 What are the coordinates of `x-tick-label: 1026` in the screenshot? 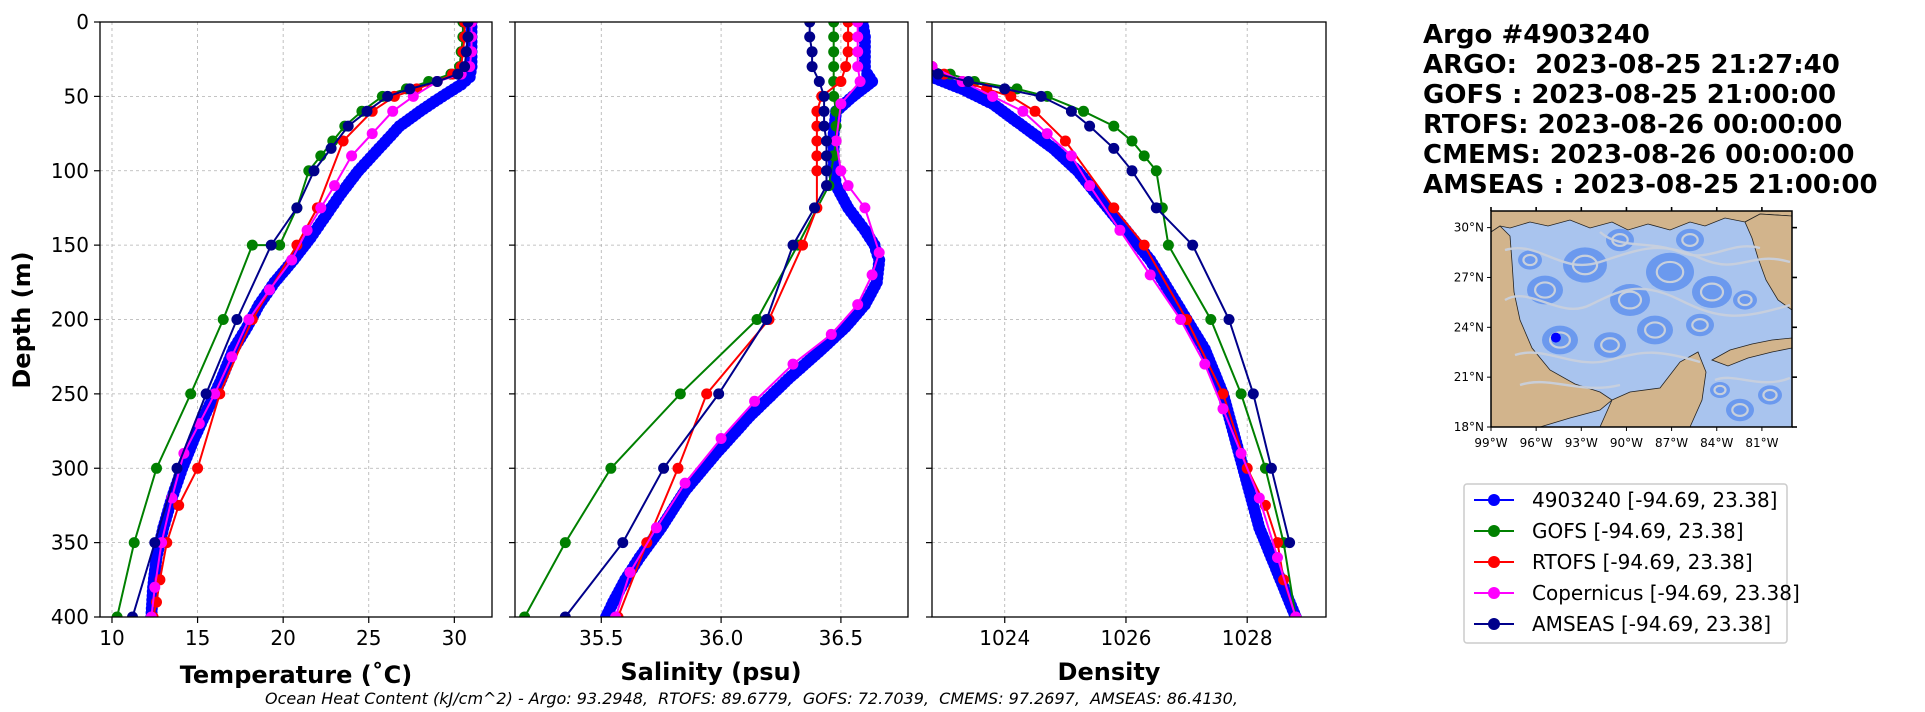 It's located at (1126, 638).